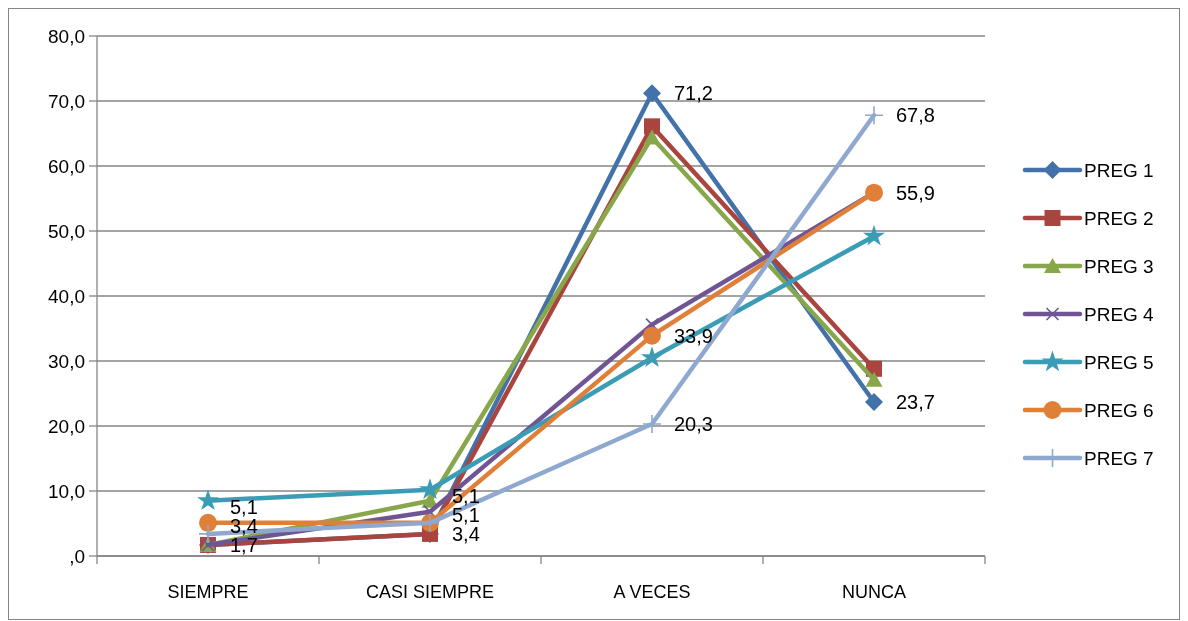 The image size is (1188, 621). What do you see at coordinates (66, 296) in the screenshot?
I see `y-tick-label: 40,0` at bounding box center [66, 296].